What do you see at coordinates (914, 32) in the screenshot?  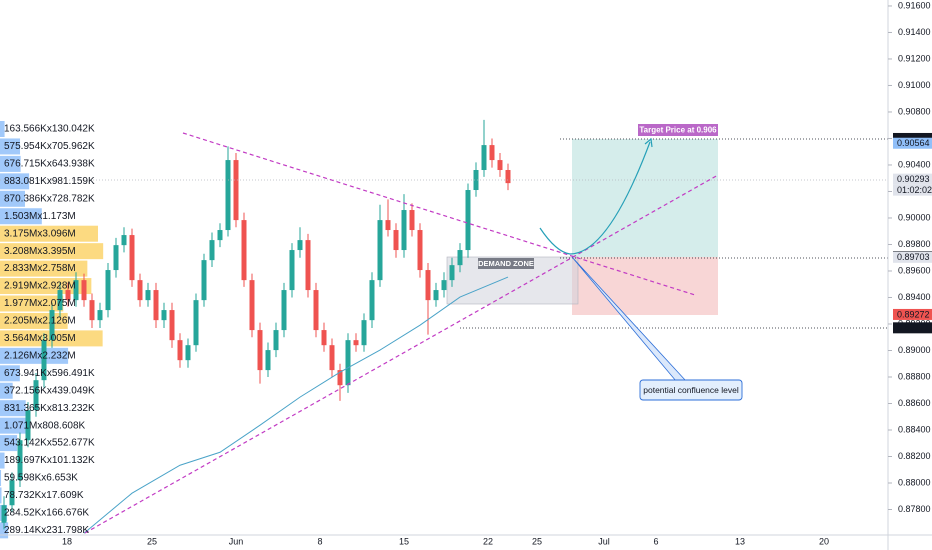 I see `y-tick-label: 0.91400` at bounding box center [914, 32].